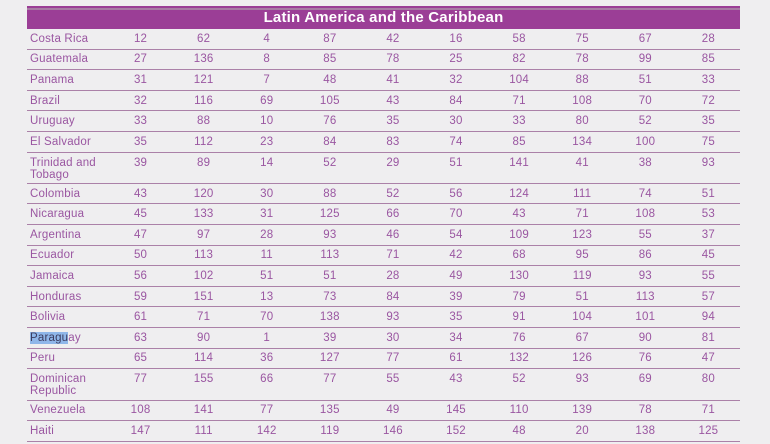  Describe the element at coordinates (59, 38) in the screenshot. I see `country-name: Costa Rica` at that location.